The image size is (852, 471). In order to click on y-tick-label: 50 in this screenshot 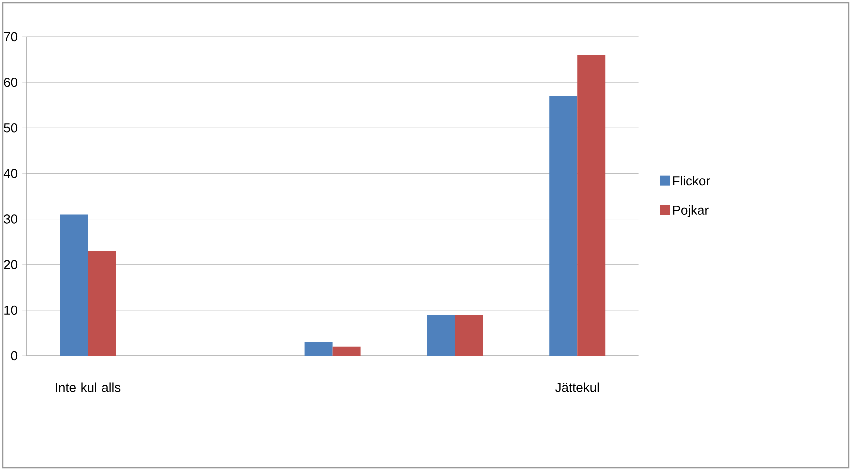, I will do `click(11, 128)`.